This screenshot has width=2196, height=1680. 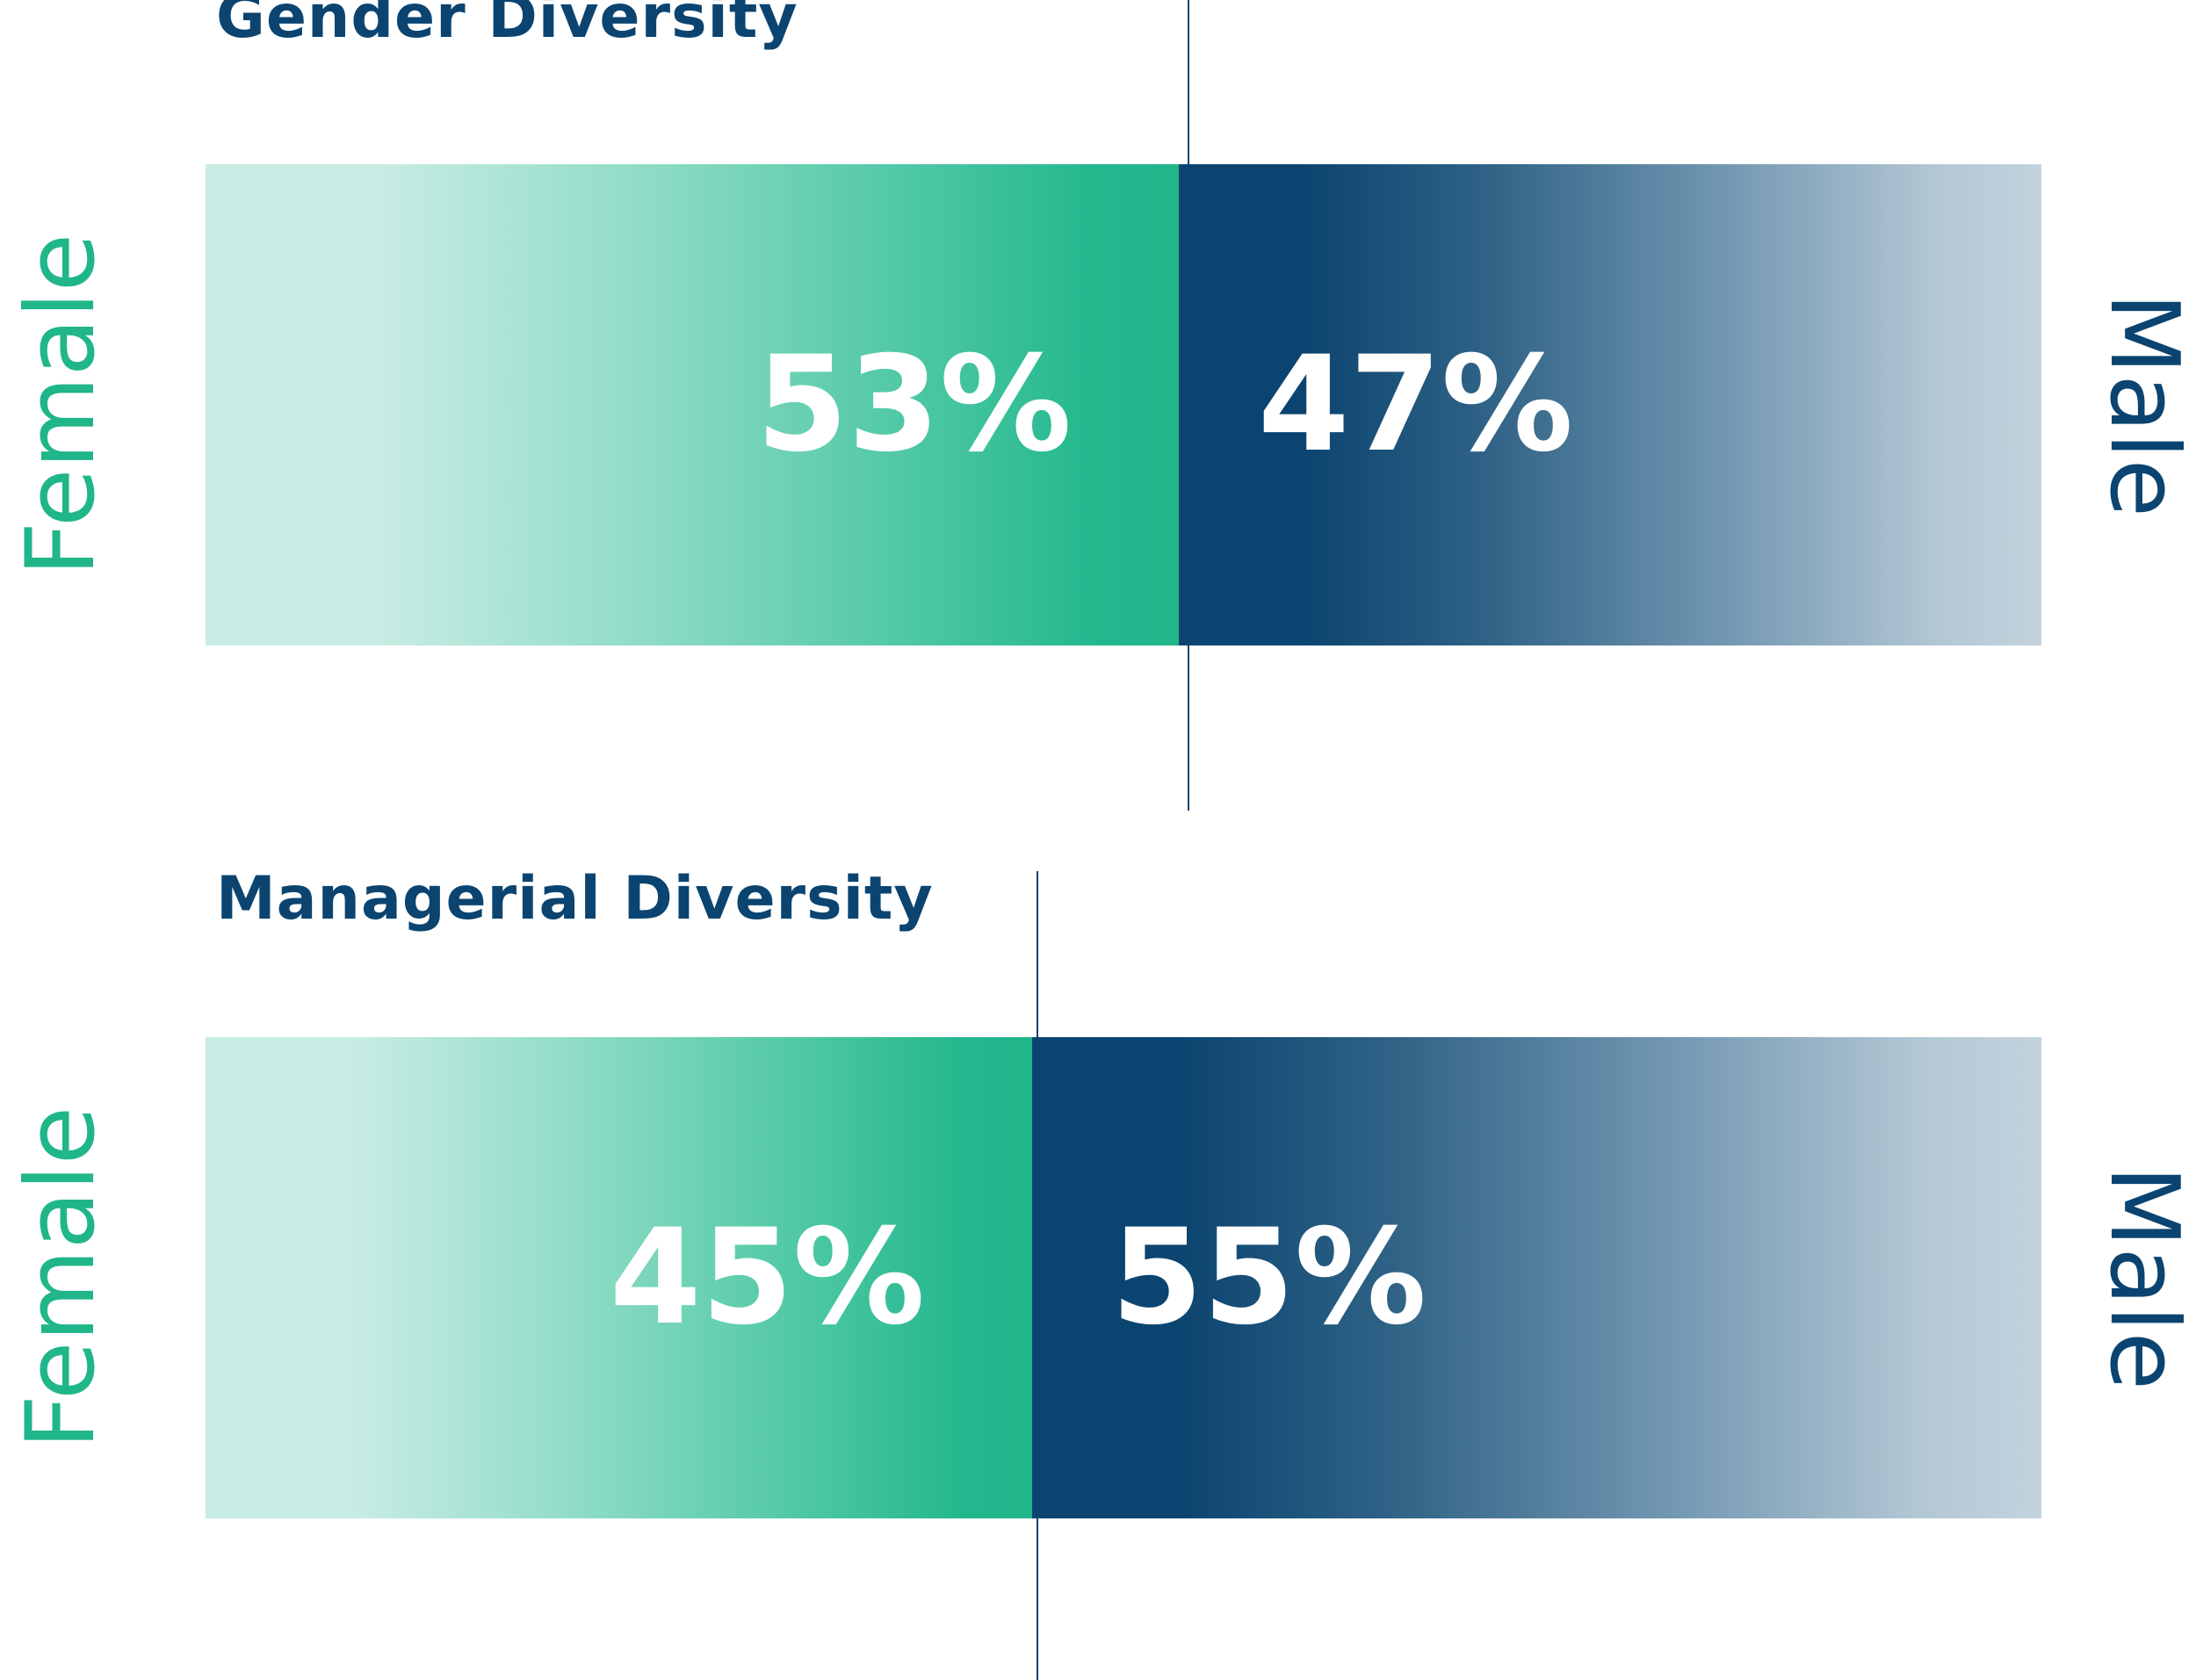 I want to click on gender-male-segment, so click(x=1610, y=404).